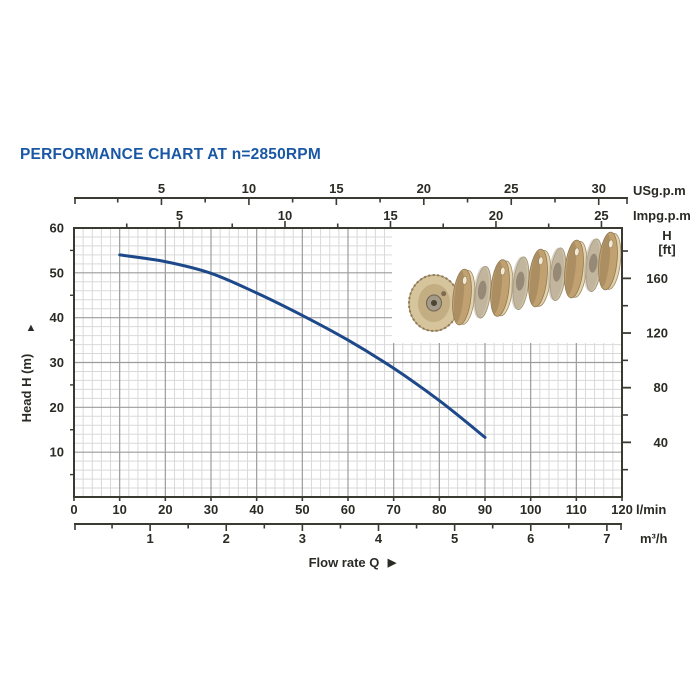 Image resolution: width=700 pixels, height=700 pixels. I want to click on impeller-photo, so click(514, 281).